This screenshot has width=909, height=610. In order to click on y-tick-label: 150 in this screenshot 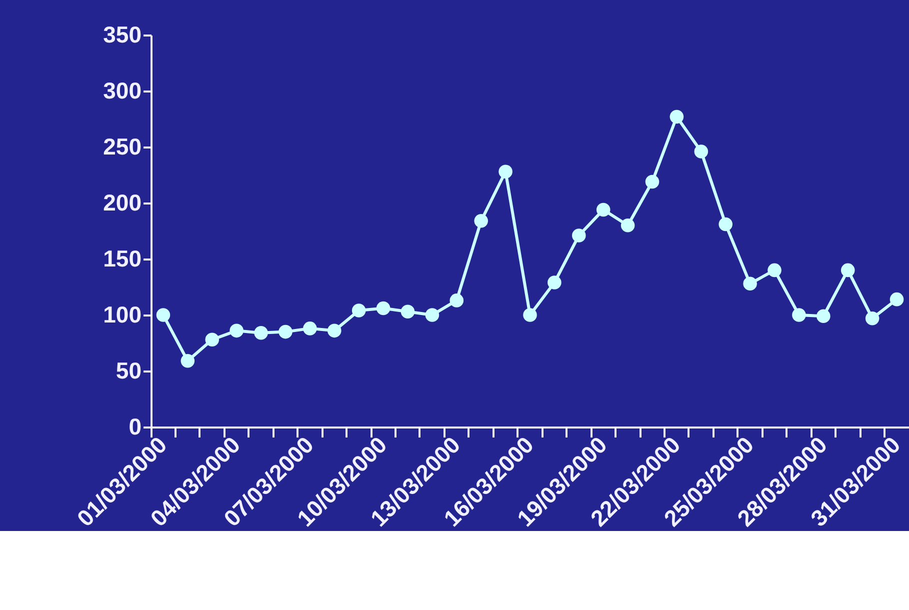, I will do `click(122, 259)`.